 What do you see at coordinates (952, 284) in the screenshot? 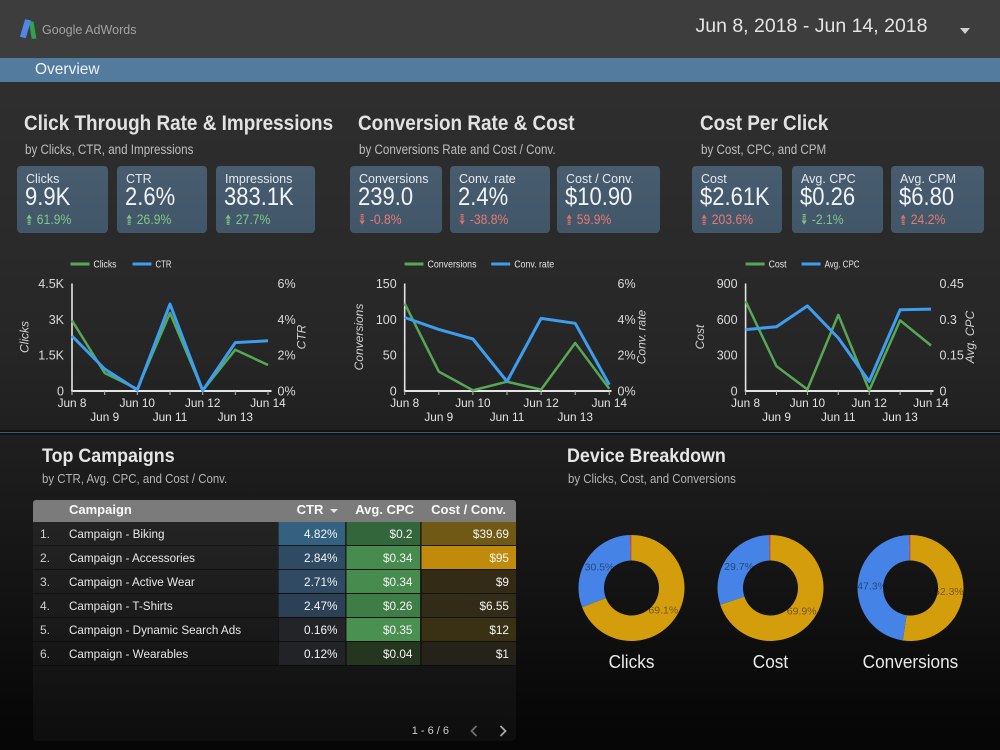
I see `svg-text: 0.45` at bounding box center [952, 284].